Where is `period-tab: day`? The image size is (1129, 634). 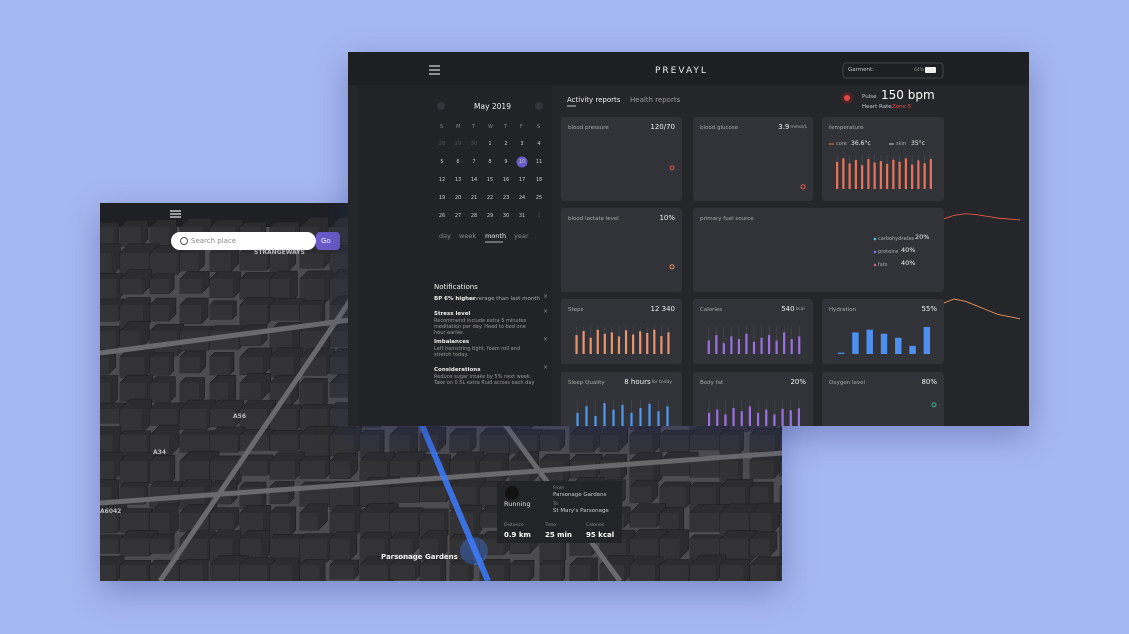 period-tab: day is located at coordinates (445, 236).